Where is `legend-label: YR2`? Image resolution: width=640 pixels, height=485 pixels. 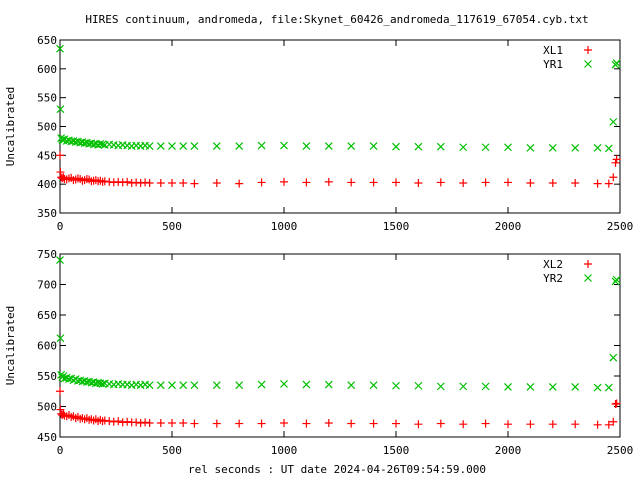
legend-label: YR2 is located at coordinates (553, 278).